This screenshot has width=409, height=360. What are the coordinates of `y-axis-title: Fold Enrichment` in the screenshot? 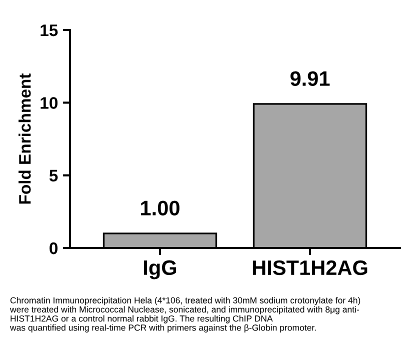 It's located at (24, 138).